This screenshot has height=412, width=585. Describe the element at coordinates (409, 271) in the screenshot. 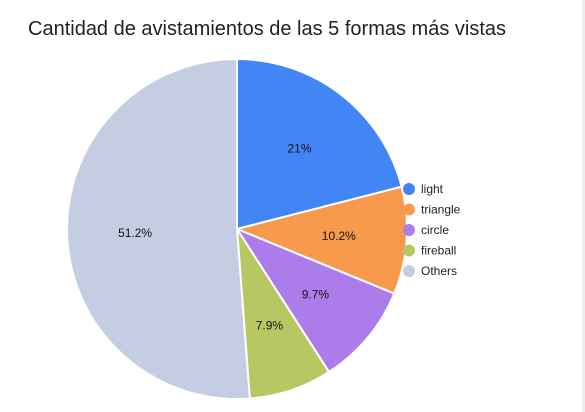

I see `legend-swatch-others` at that location.